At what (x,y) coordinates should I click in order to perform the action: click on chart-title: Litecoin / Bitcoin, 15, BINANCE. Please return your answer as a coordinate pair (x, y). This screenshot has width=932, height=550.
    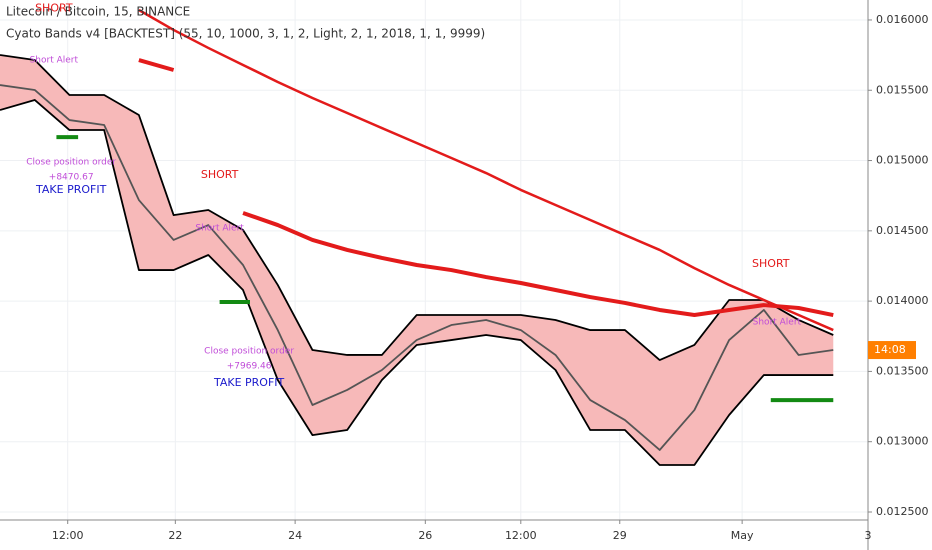
    Looking at the image, I should click on (98, 12).